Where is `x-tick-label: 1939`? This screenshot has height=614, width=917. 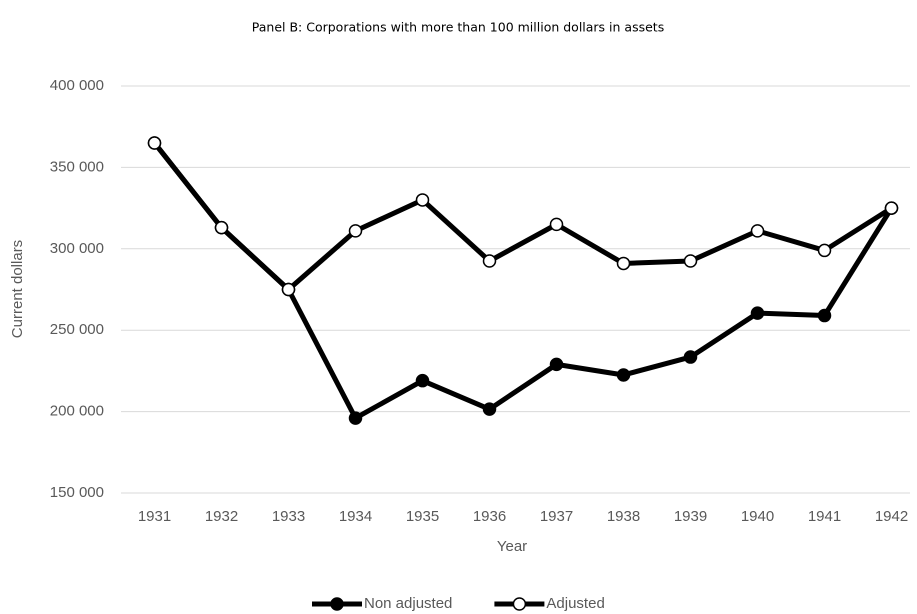
x-tick-label: 1939 is located at coordinates (690, 516).